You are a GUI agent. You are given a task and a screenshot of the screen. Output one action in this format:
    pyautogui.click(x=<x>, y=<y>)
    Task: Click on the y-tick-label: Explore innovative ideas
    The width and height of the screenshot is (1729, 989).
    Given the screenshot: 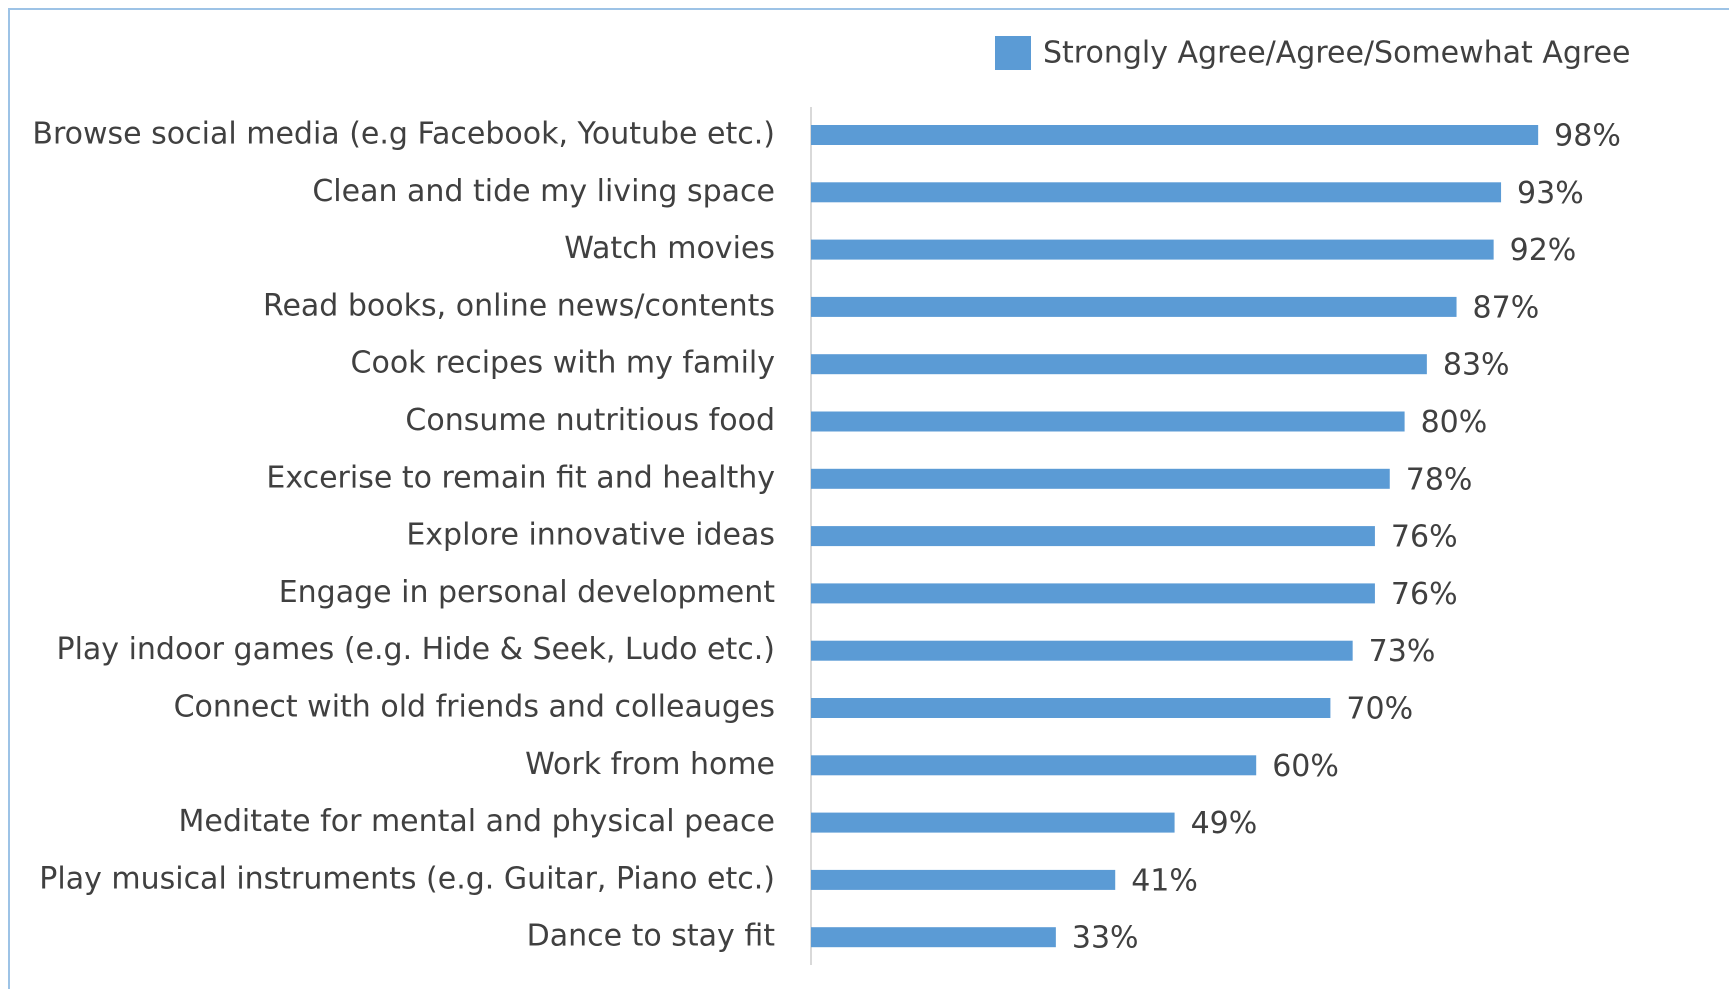 What is the action you would take?
    pyautogui.click(x=590, y=535)
    